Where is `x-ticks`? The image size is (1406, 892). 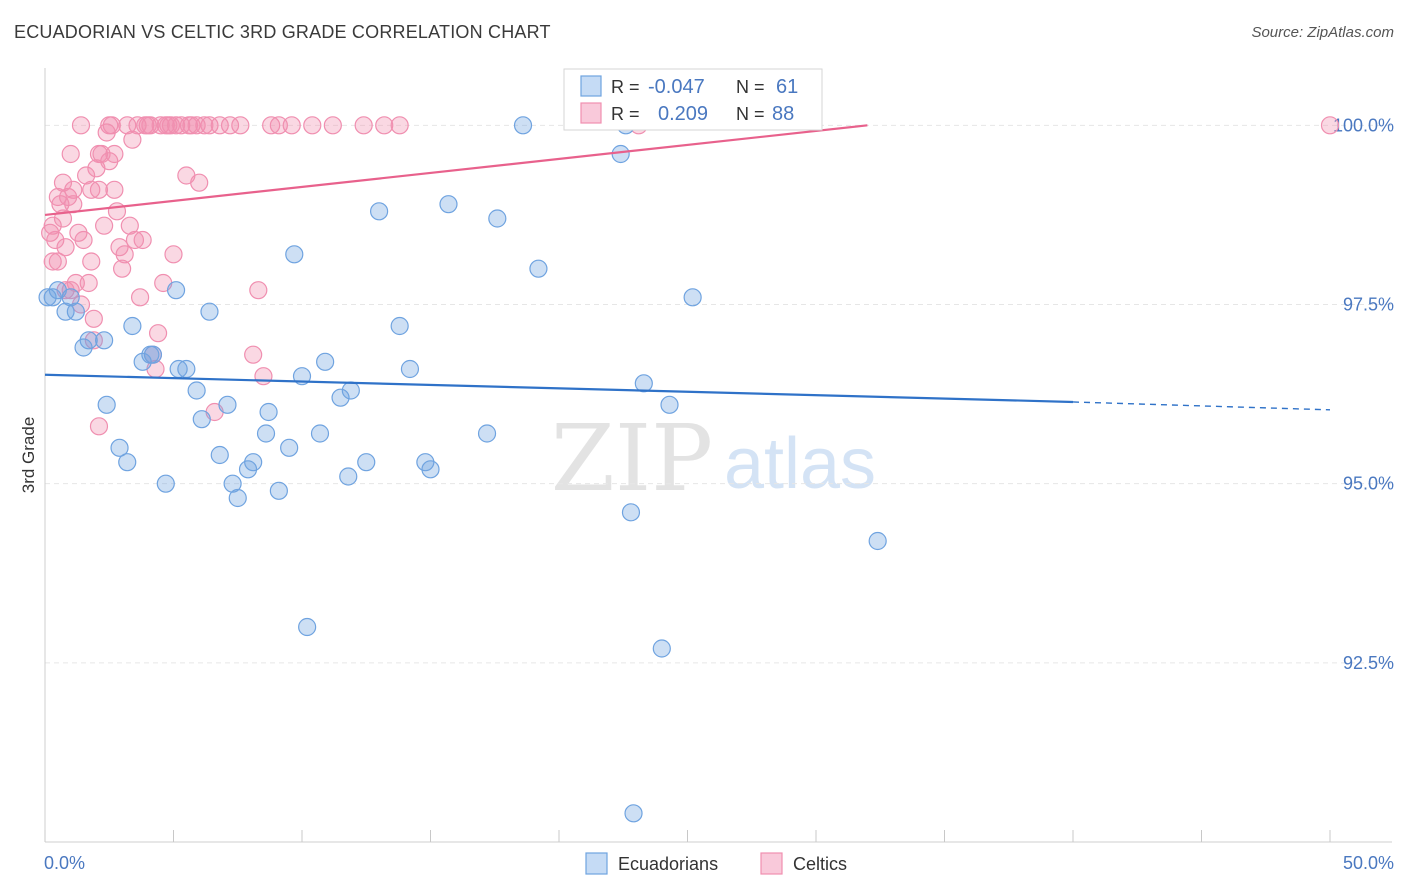
x-ticks is located at coordinates (687, 836).